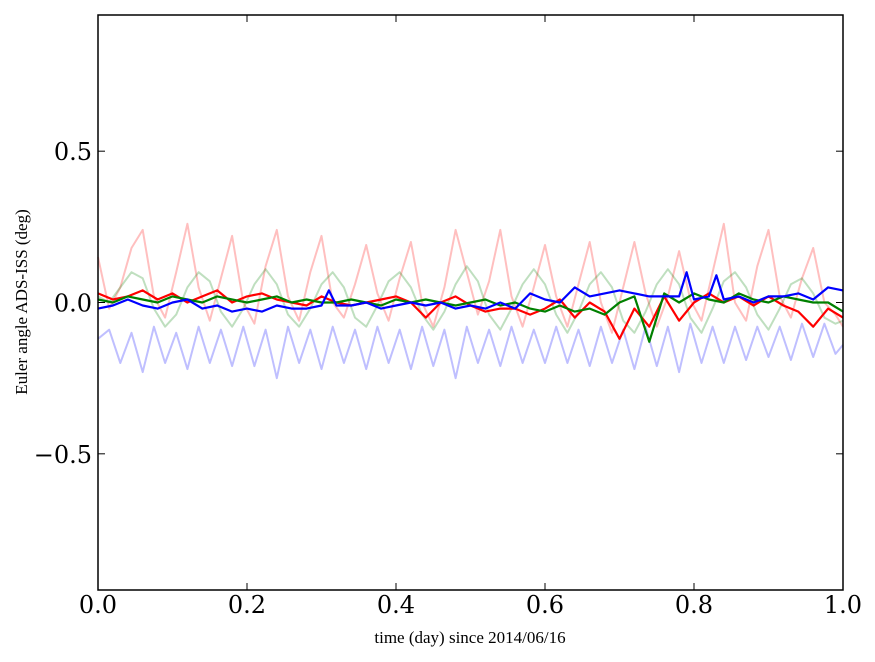 This screenshot has height=662, width=875. What do you see at coordinates (843, 605) in the screenshot?
I see `x-tick-label: 1.0` at bounding box center [843, 605].